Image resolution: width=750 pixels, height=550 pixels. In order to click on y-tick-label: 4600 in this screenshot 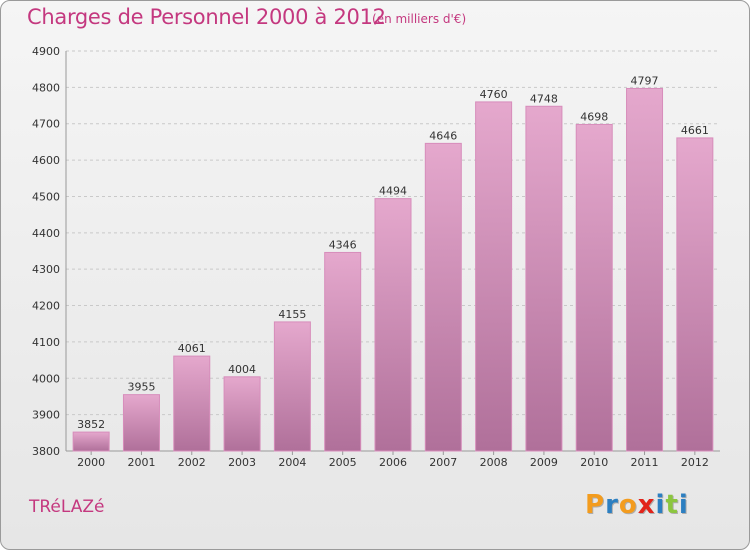, I will do `click(46, 160)`.